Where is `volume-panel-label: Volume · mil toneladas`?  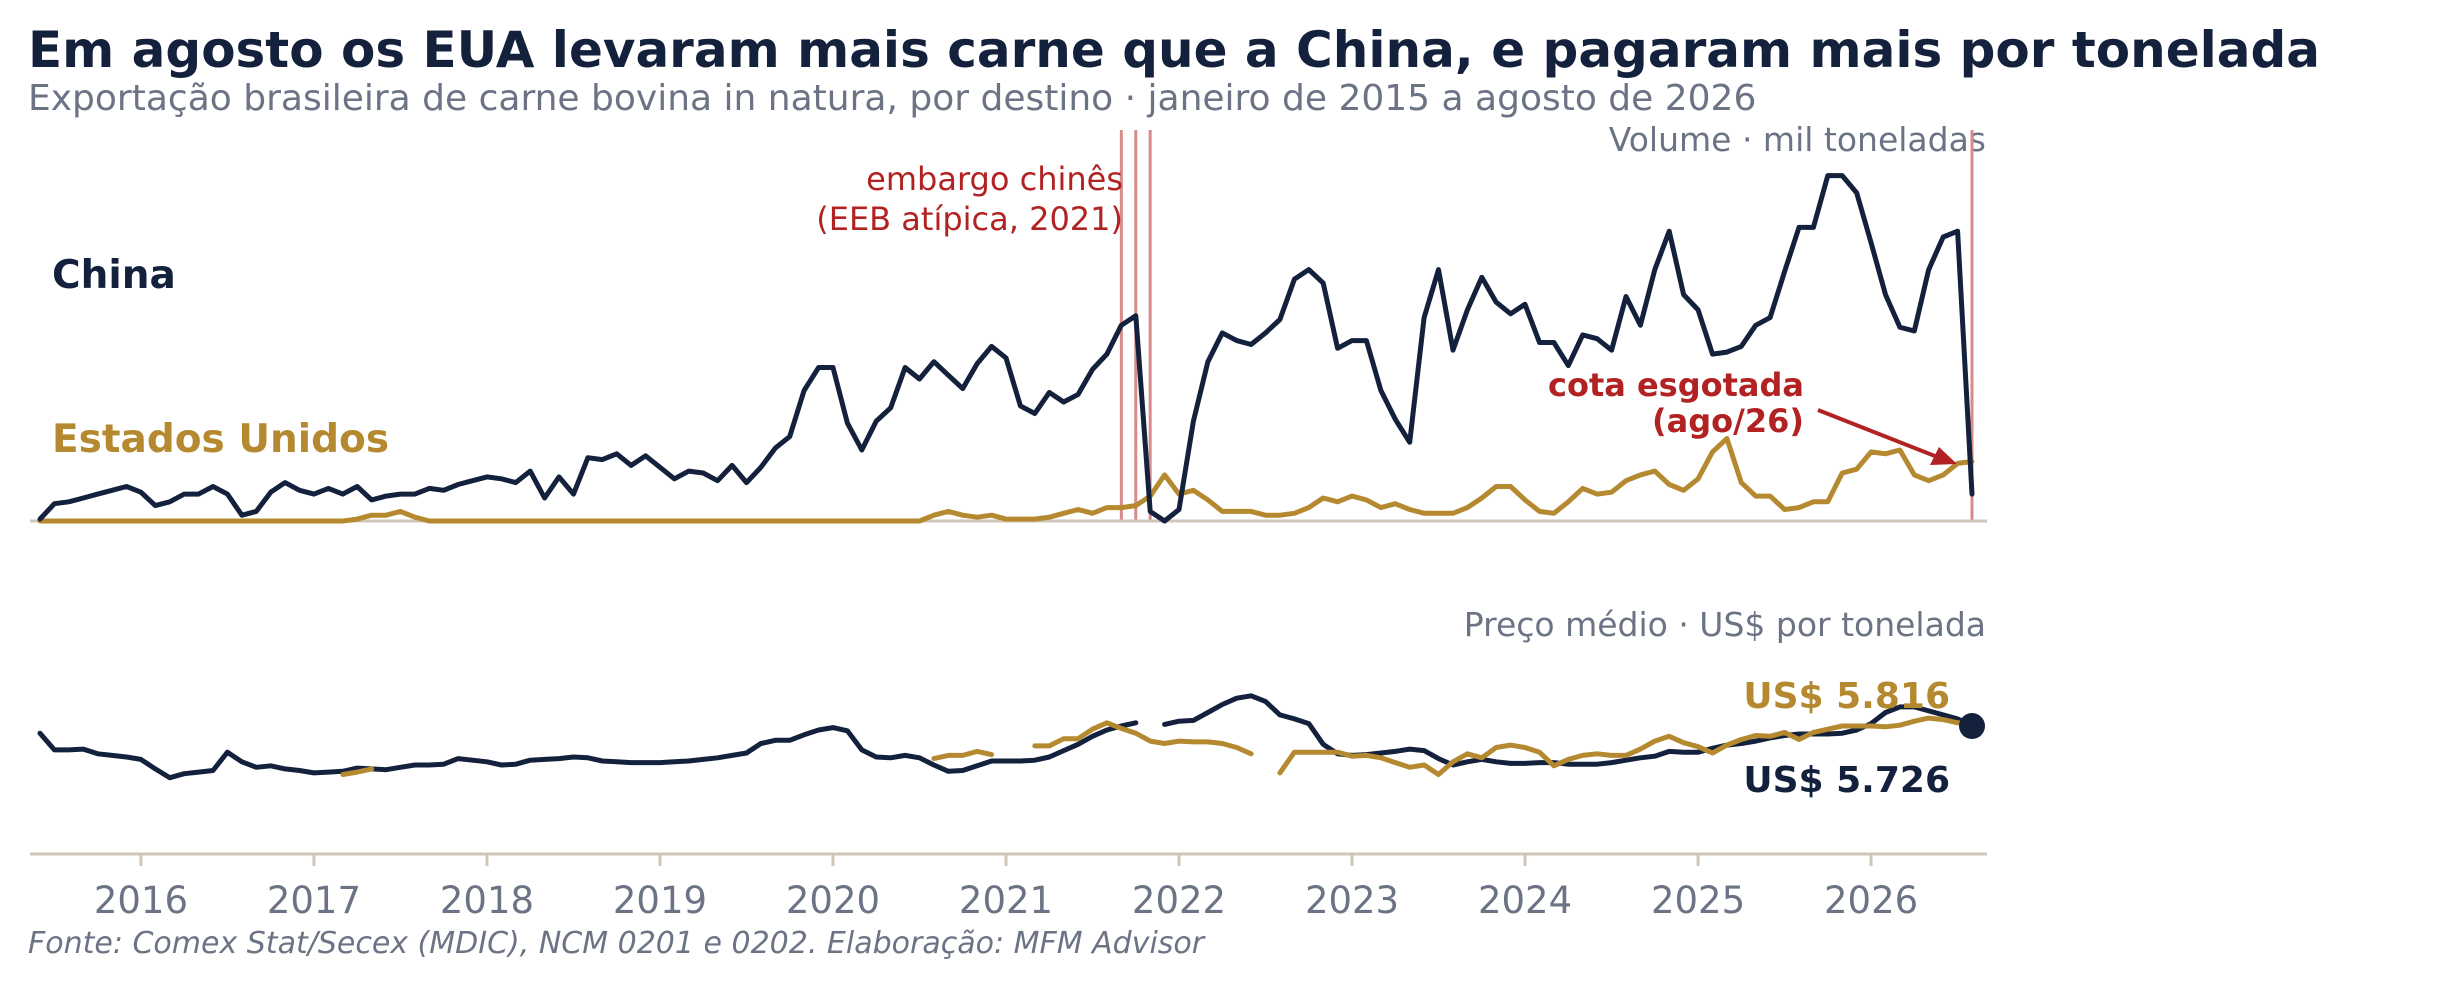 volume-panel-label: Volume · mil toneladas is located at coordinates (1797, 139).